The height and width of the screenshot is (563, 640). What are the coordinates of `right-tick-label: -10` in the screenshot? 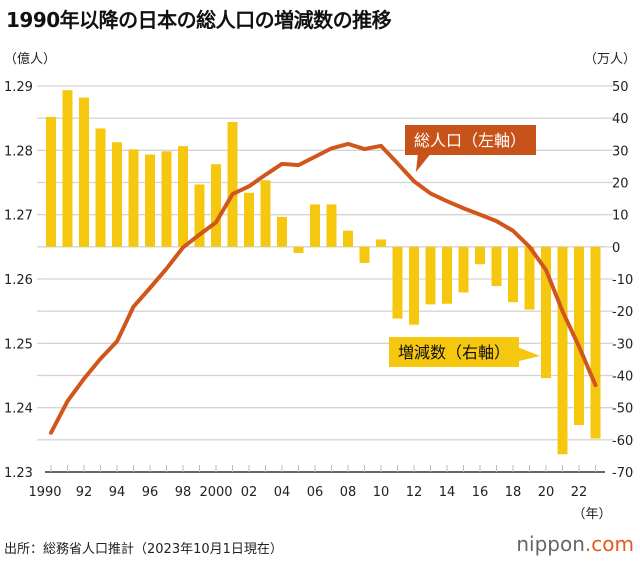 It's located at (622, 280).